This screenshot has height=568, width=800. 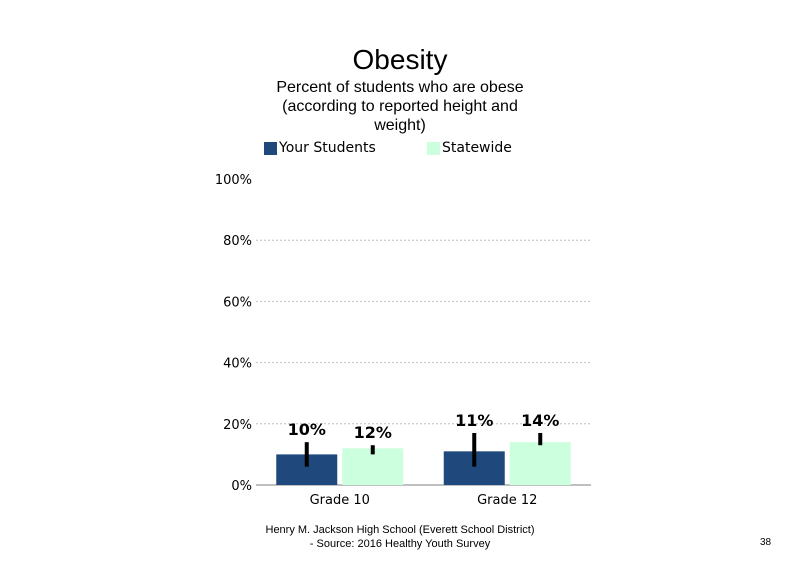 What do you see at coordinates (400, 125) in the screenshot?
I see `subtitle-line: weight)` at bounding box center [400, 125].